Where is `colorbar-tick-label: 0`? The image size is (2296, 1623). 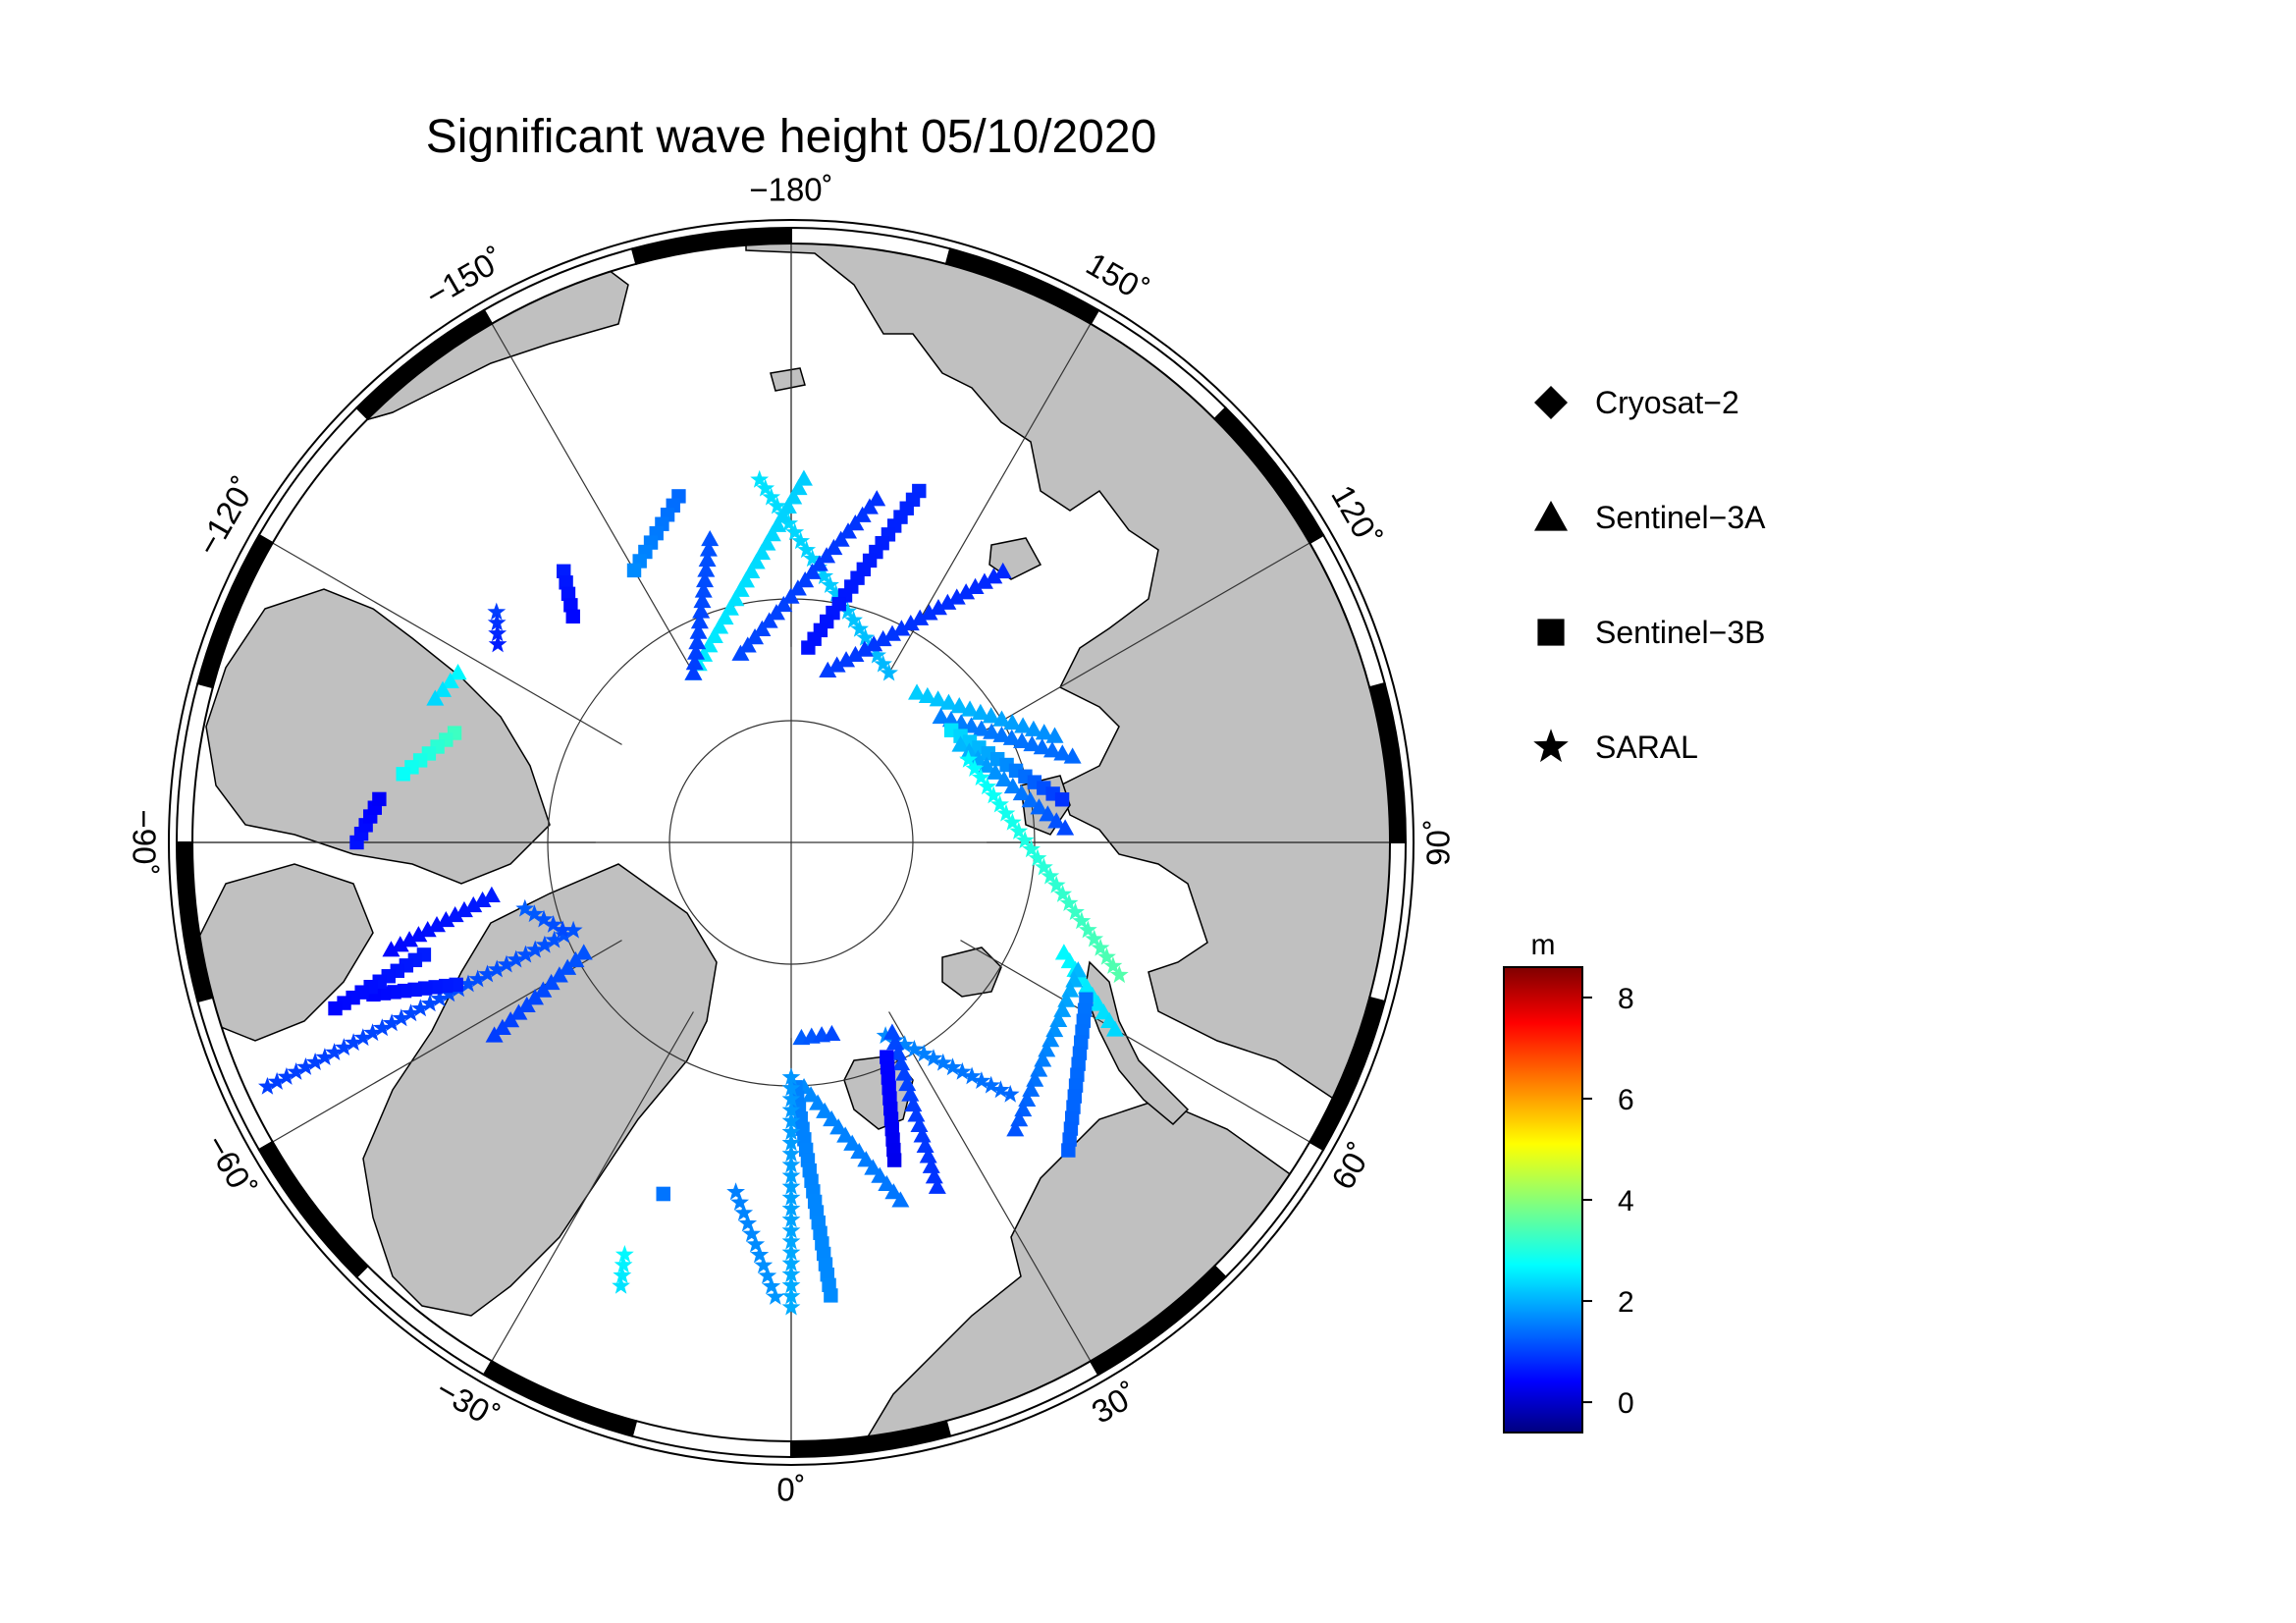 colorbar-tick-label: 0 is located at coordinates (1626, 1404).